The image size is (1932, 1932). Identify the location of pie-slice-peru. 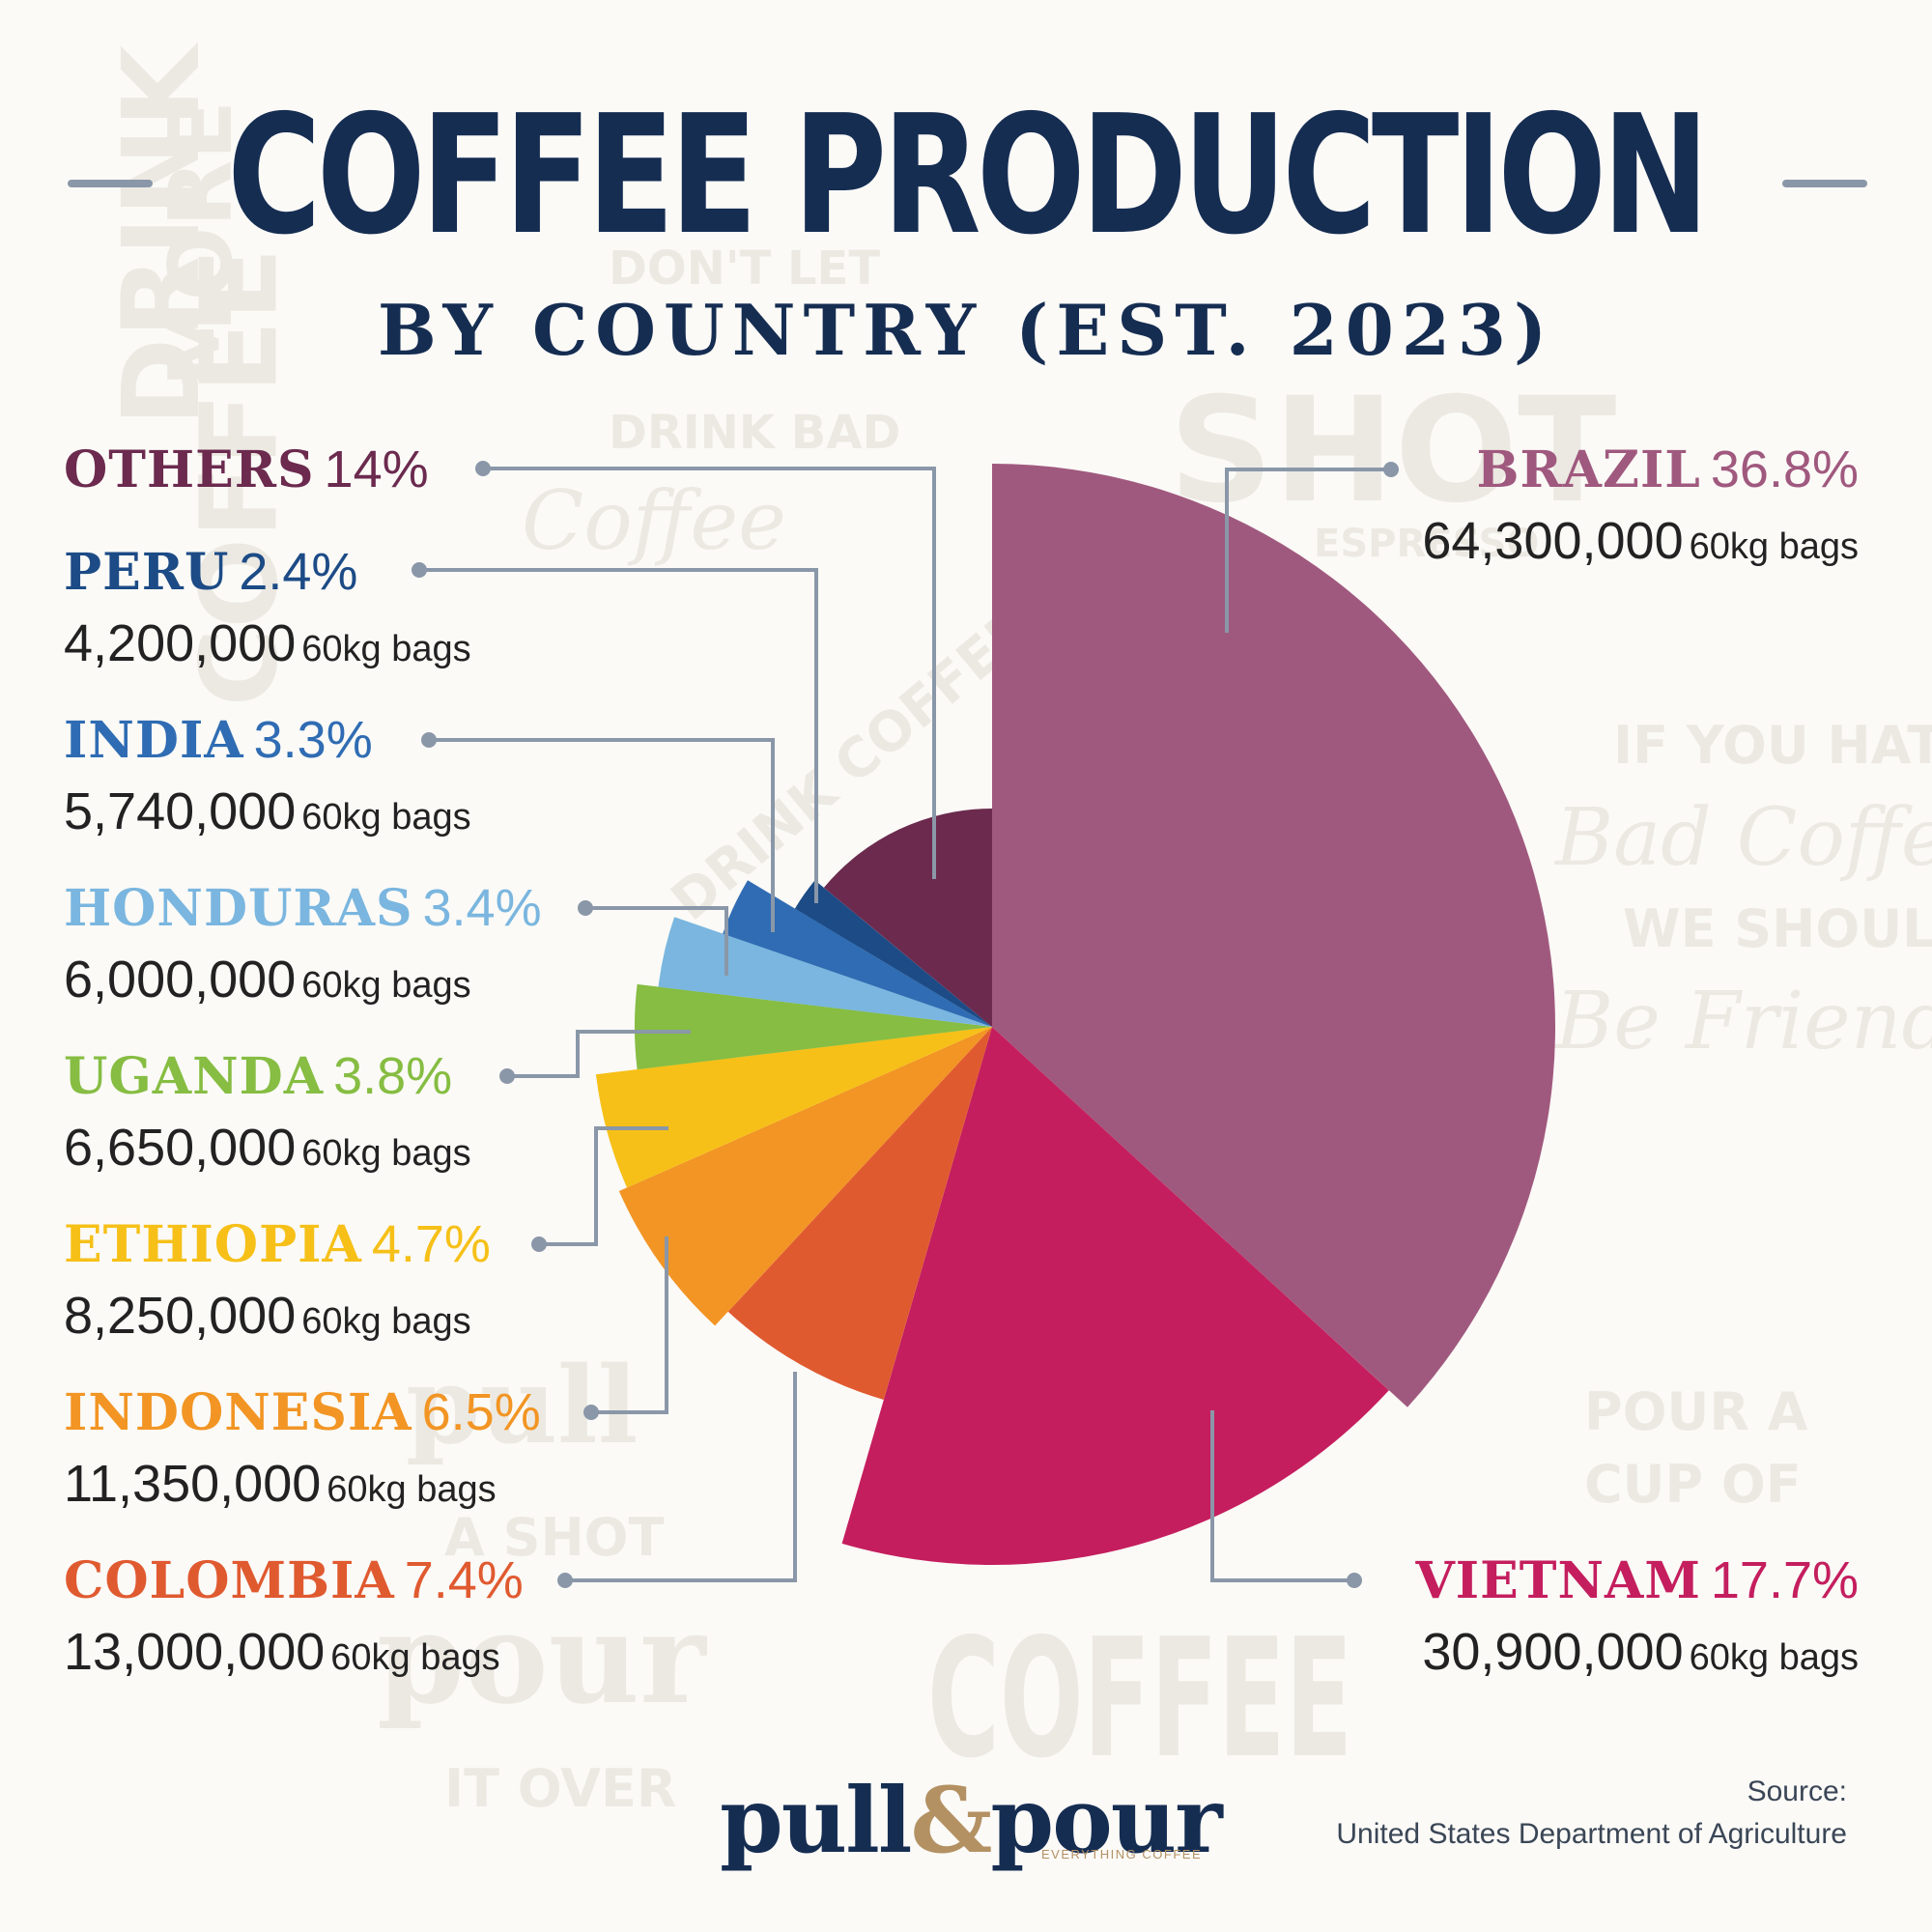
(893, 953).